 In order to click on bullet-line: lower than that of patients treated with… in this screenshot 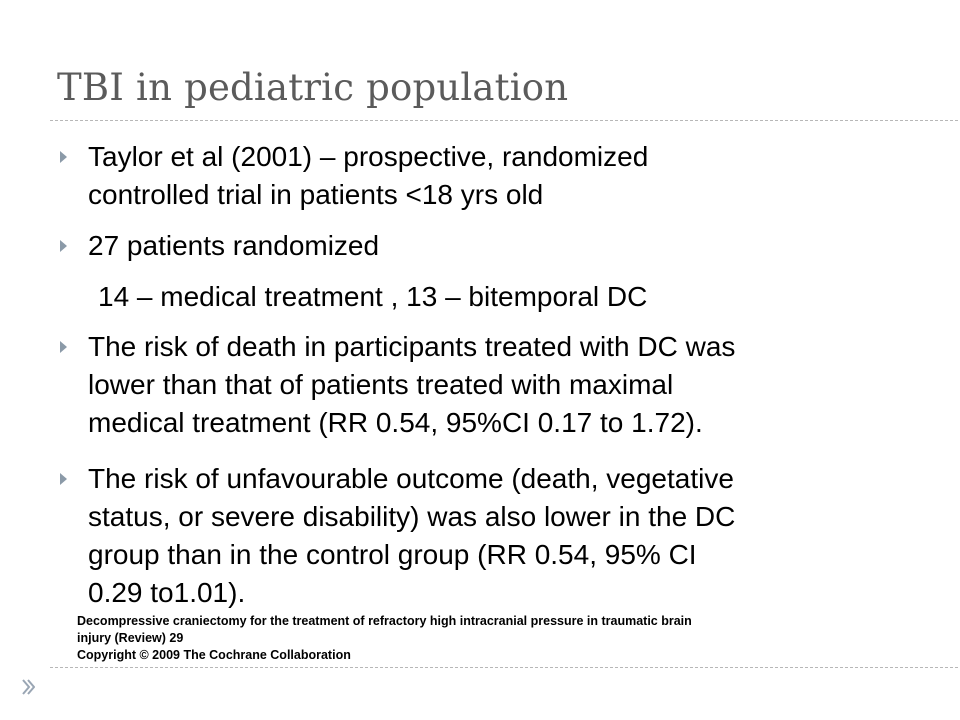, I will do `click(381, 384)`.